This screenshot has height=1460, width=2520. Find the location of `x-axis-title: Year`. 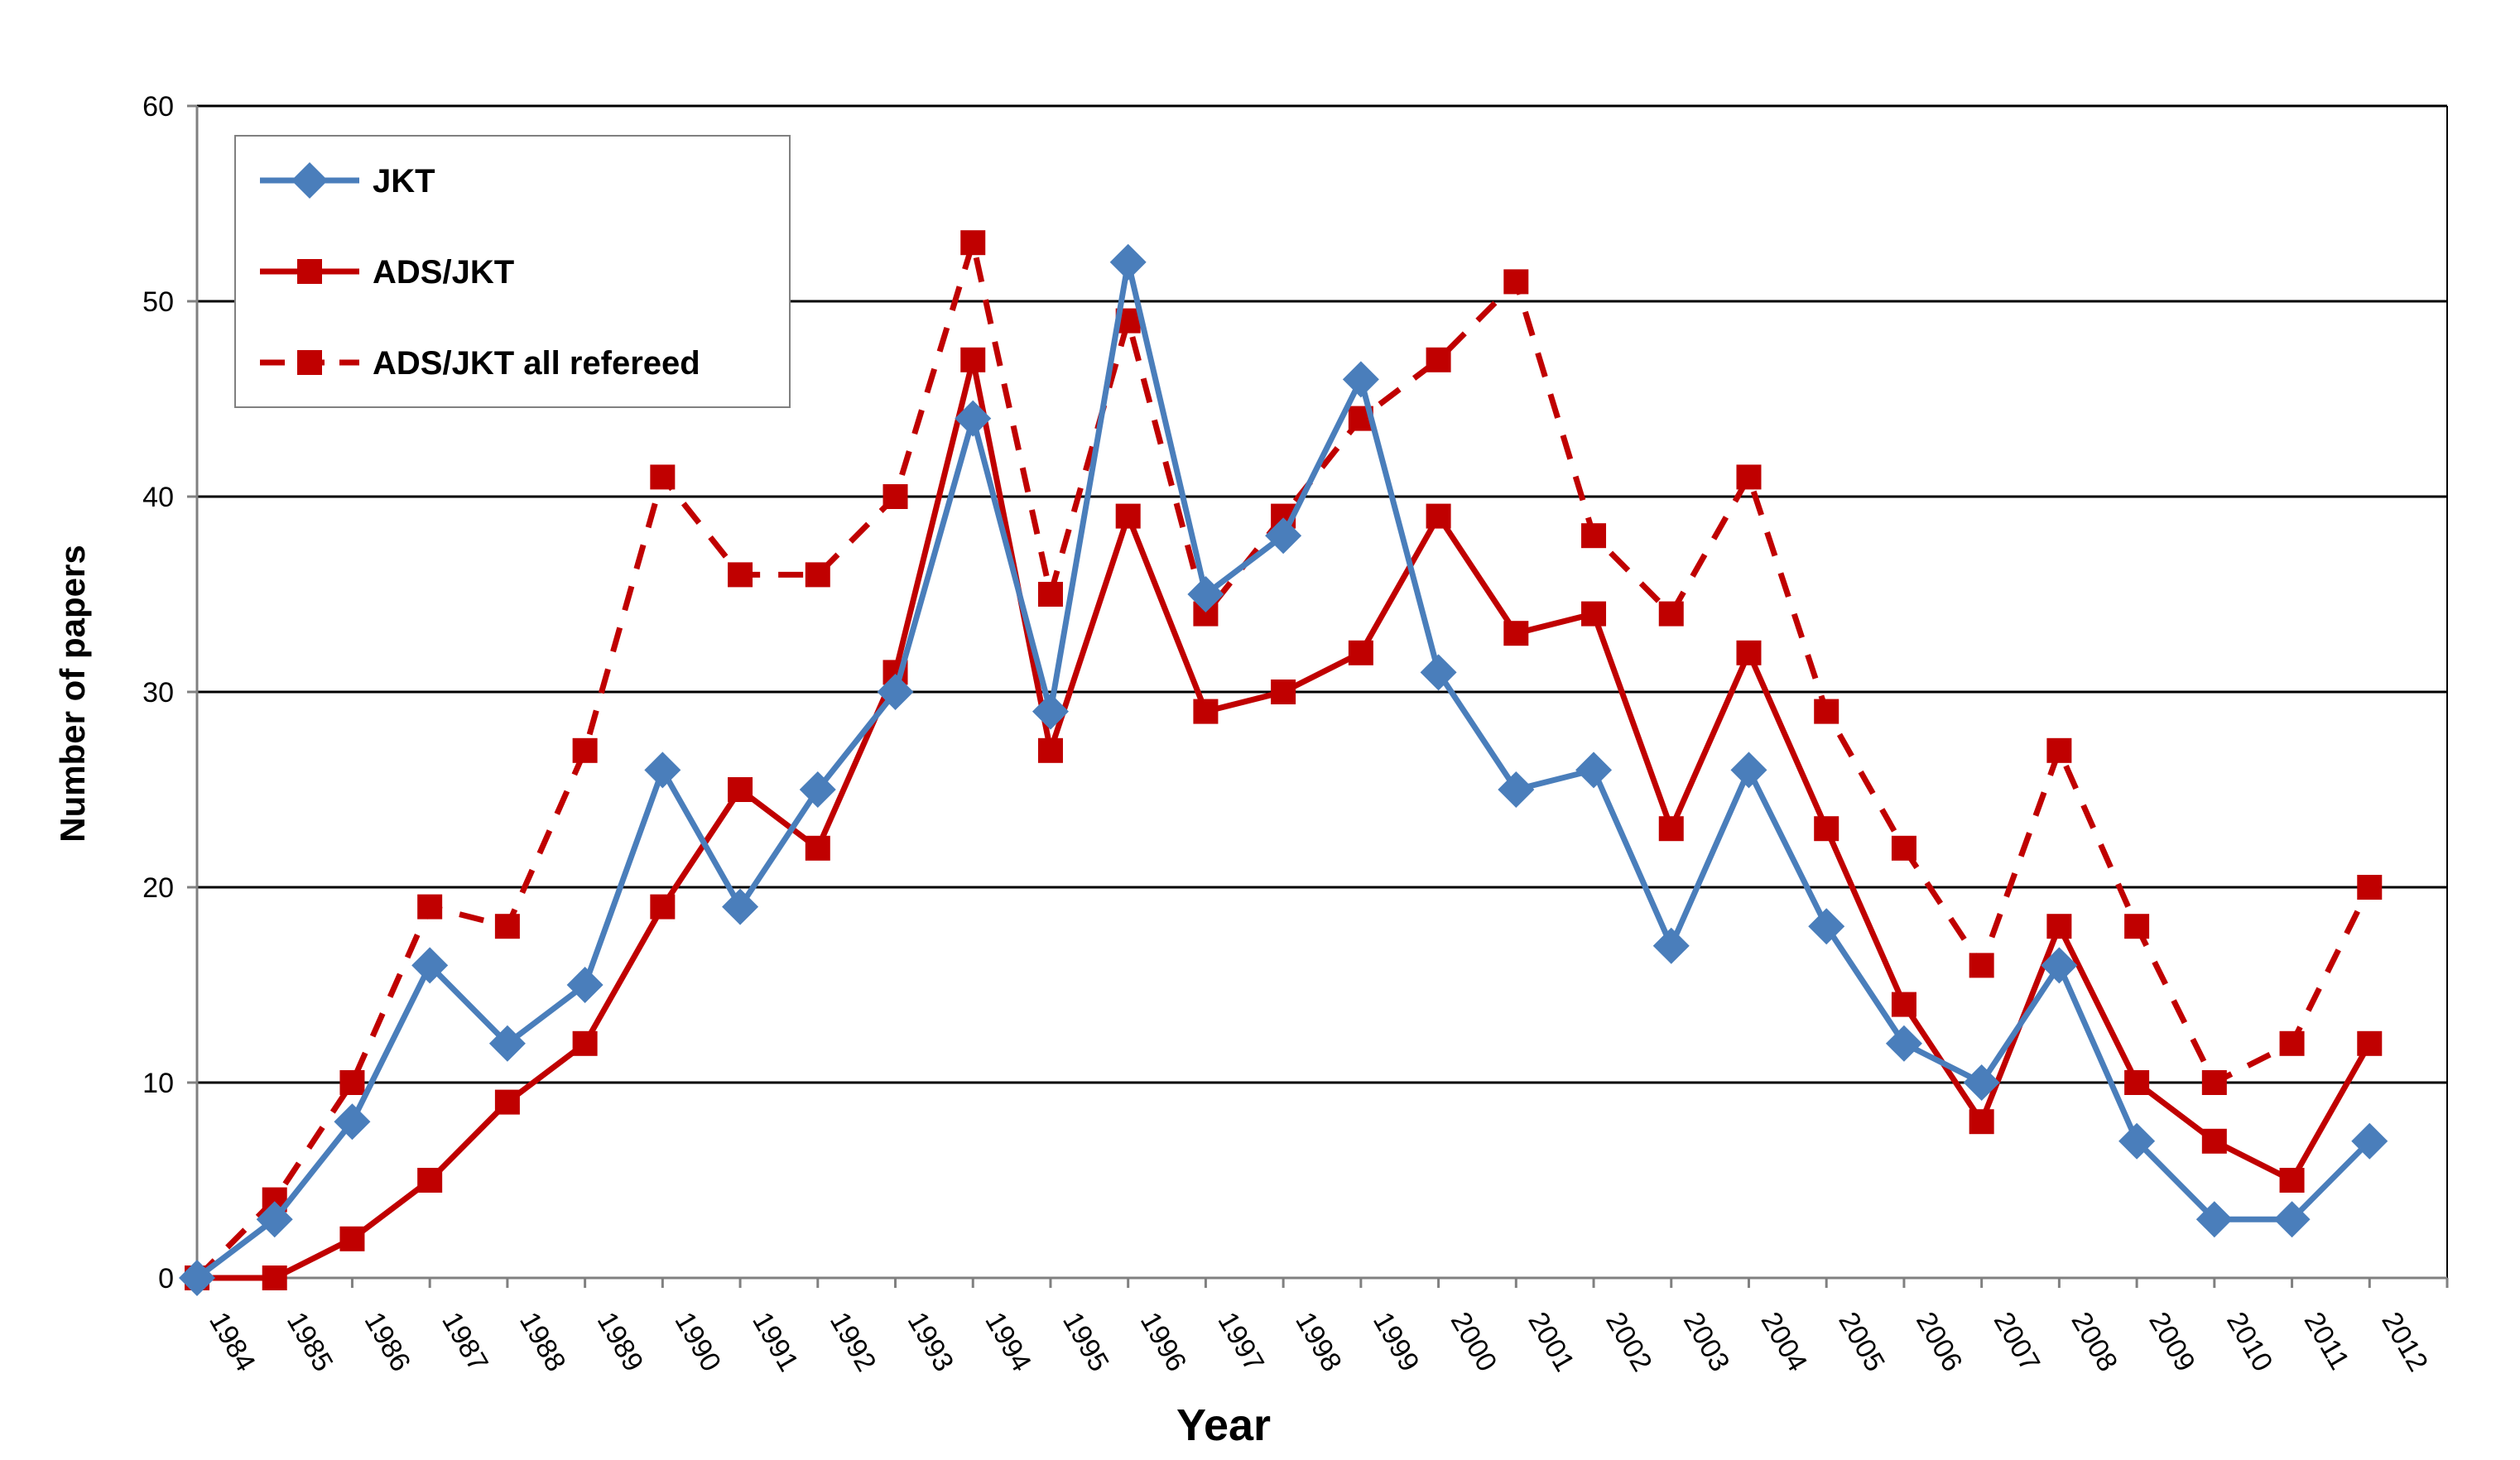

x-axis-title: Year is located at coordinates (1223, 1425).